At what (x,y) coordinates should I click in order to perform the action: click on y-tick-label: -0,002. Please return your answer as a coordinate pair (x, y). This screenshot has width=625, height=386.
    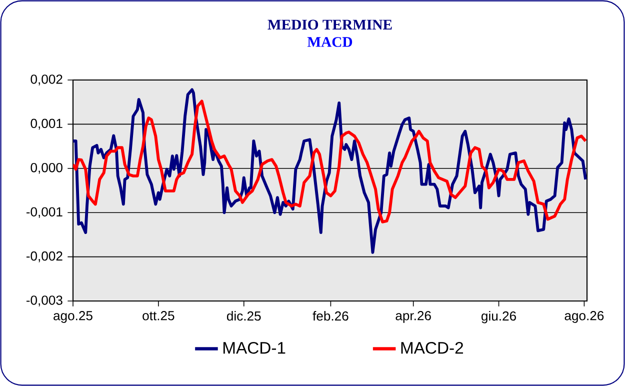
    Looking at the image, I should click on (44, 256).